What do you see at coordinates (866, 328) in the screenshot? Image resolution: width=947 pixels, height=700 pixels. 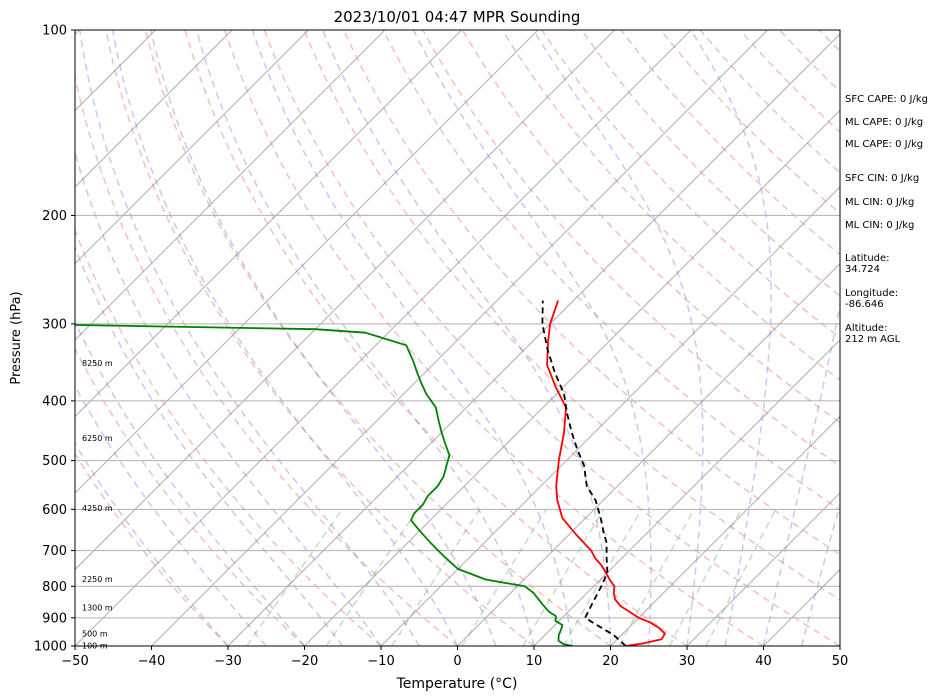 I see `altitude-label: Altitude:` at bounding box center [866, 328].